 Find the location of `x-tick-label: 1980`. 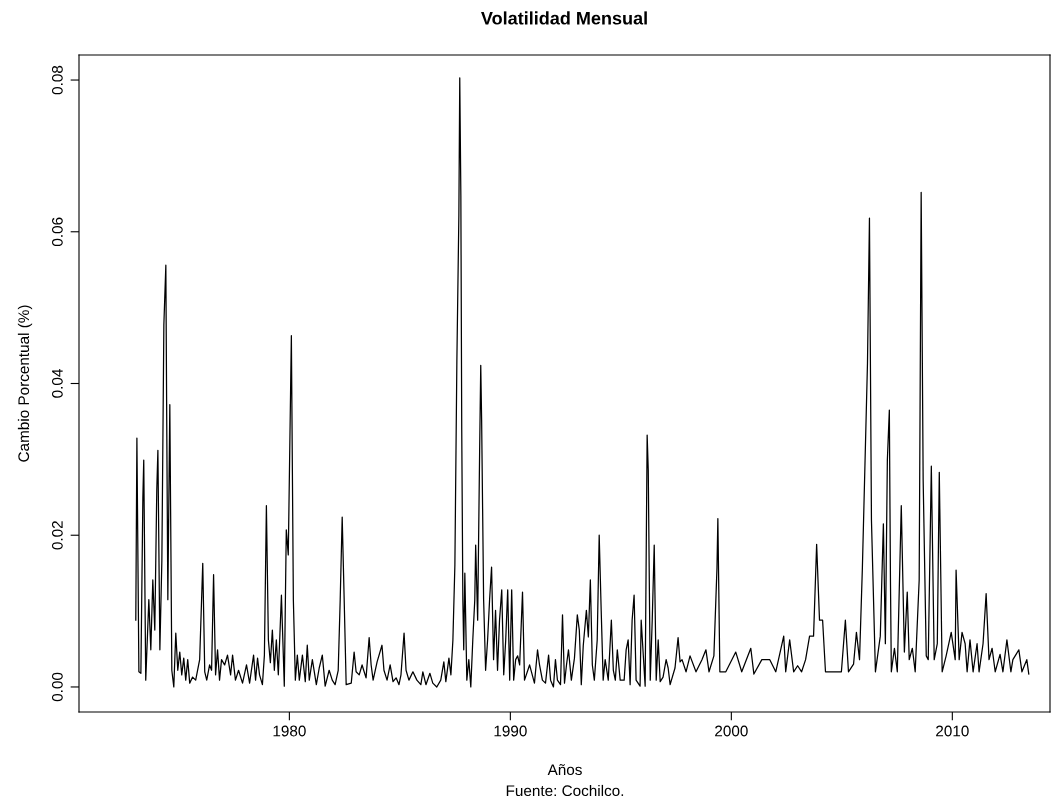

x-tick-label: 1980 is located at coordinates (289, 731).